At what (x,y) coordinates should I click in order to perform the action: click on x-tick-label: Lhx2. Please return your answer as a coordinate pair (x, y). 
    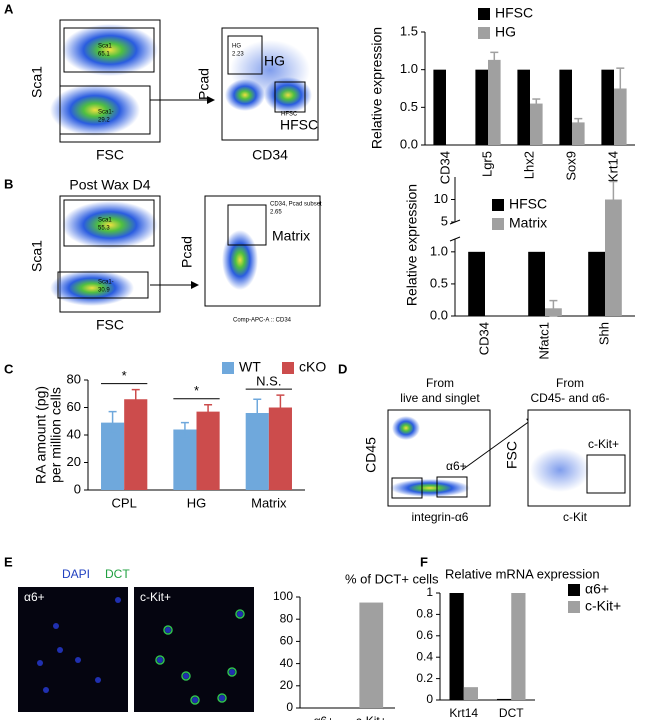
    Looking at the image, I should click on (528, 165).